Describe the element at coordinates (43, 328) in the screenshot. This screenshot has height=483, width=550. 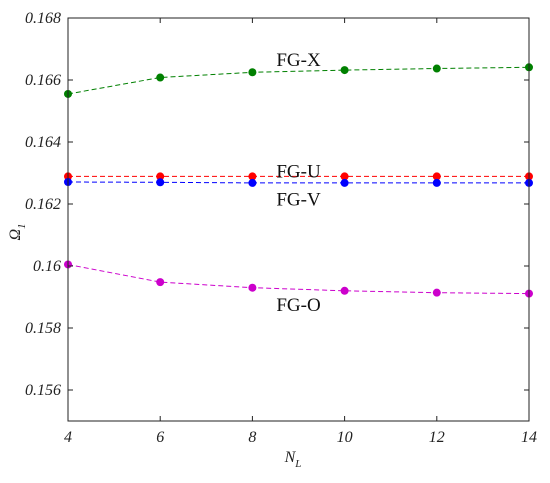
I see `y-tick-label: 0.158` at that location.